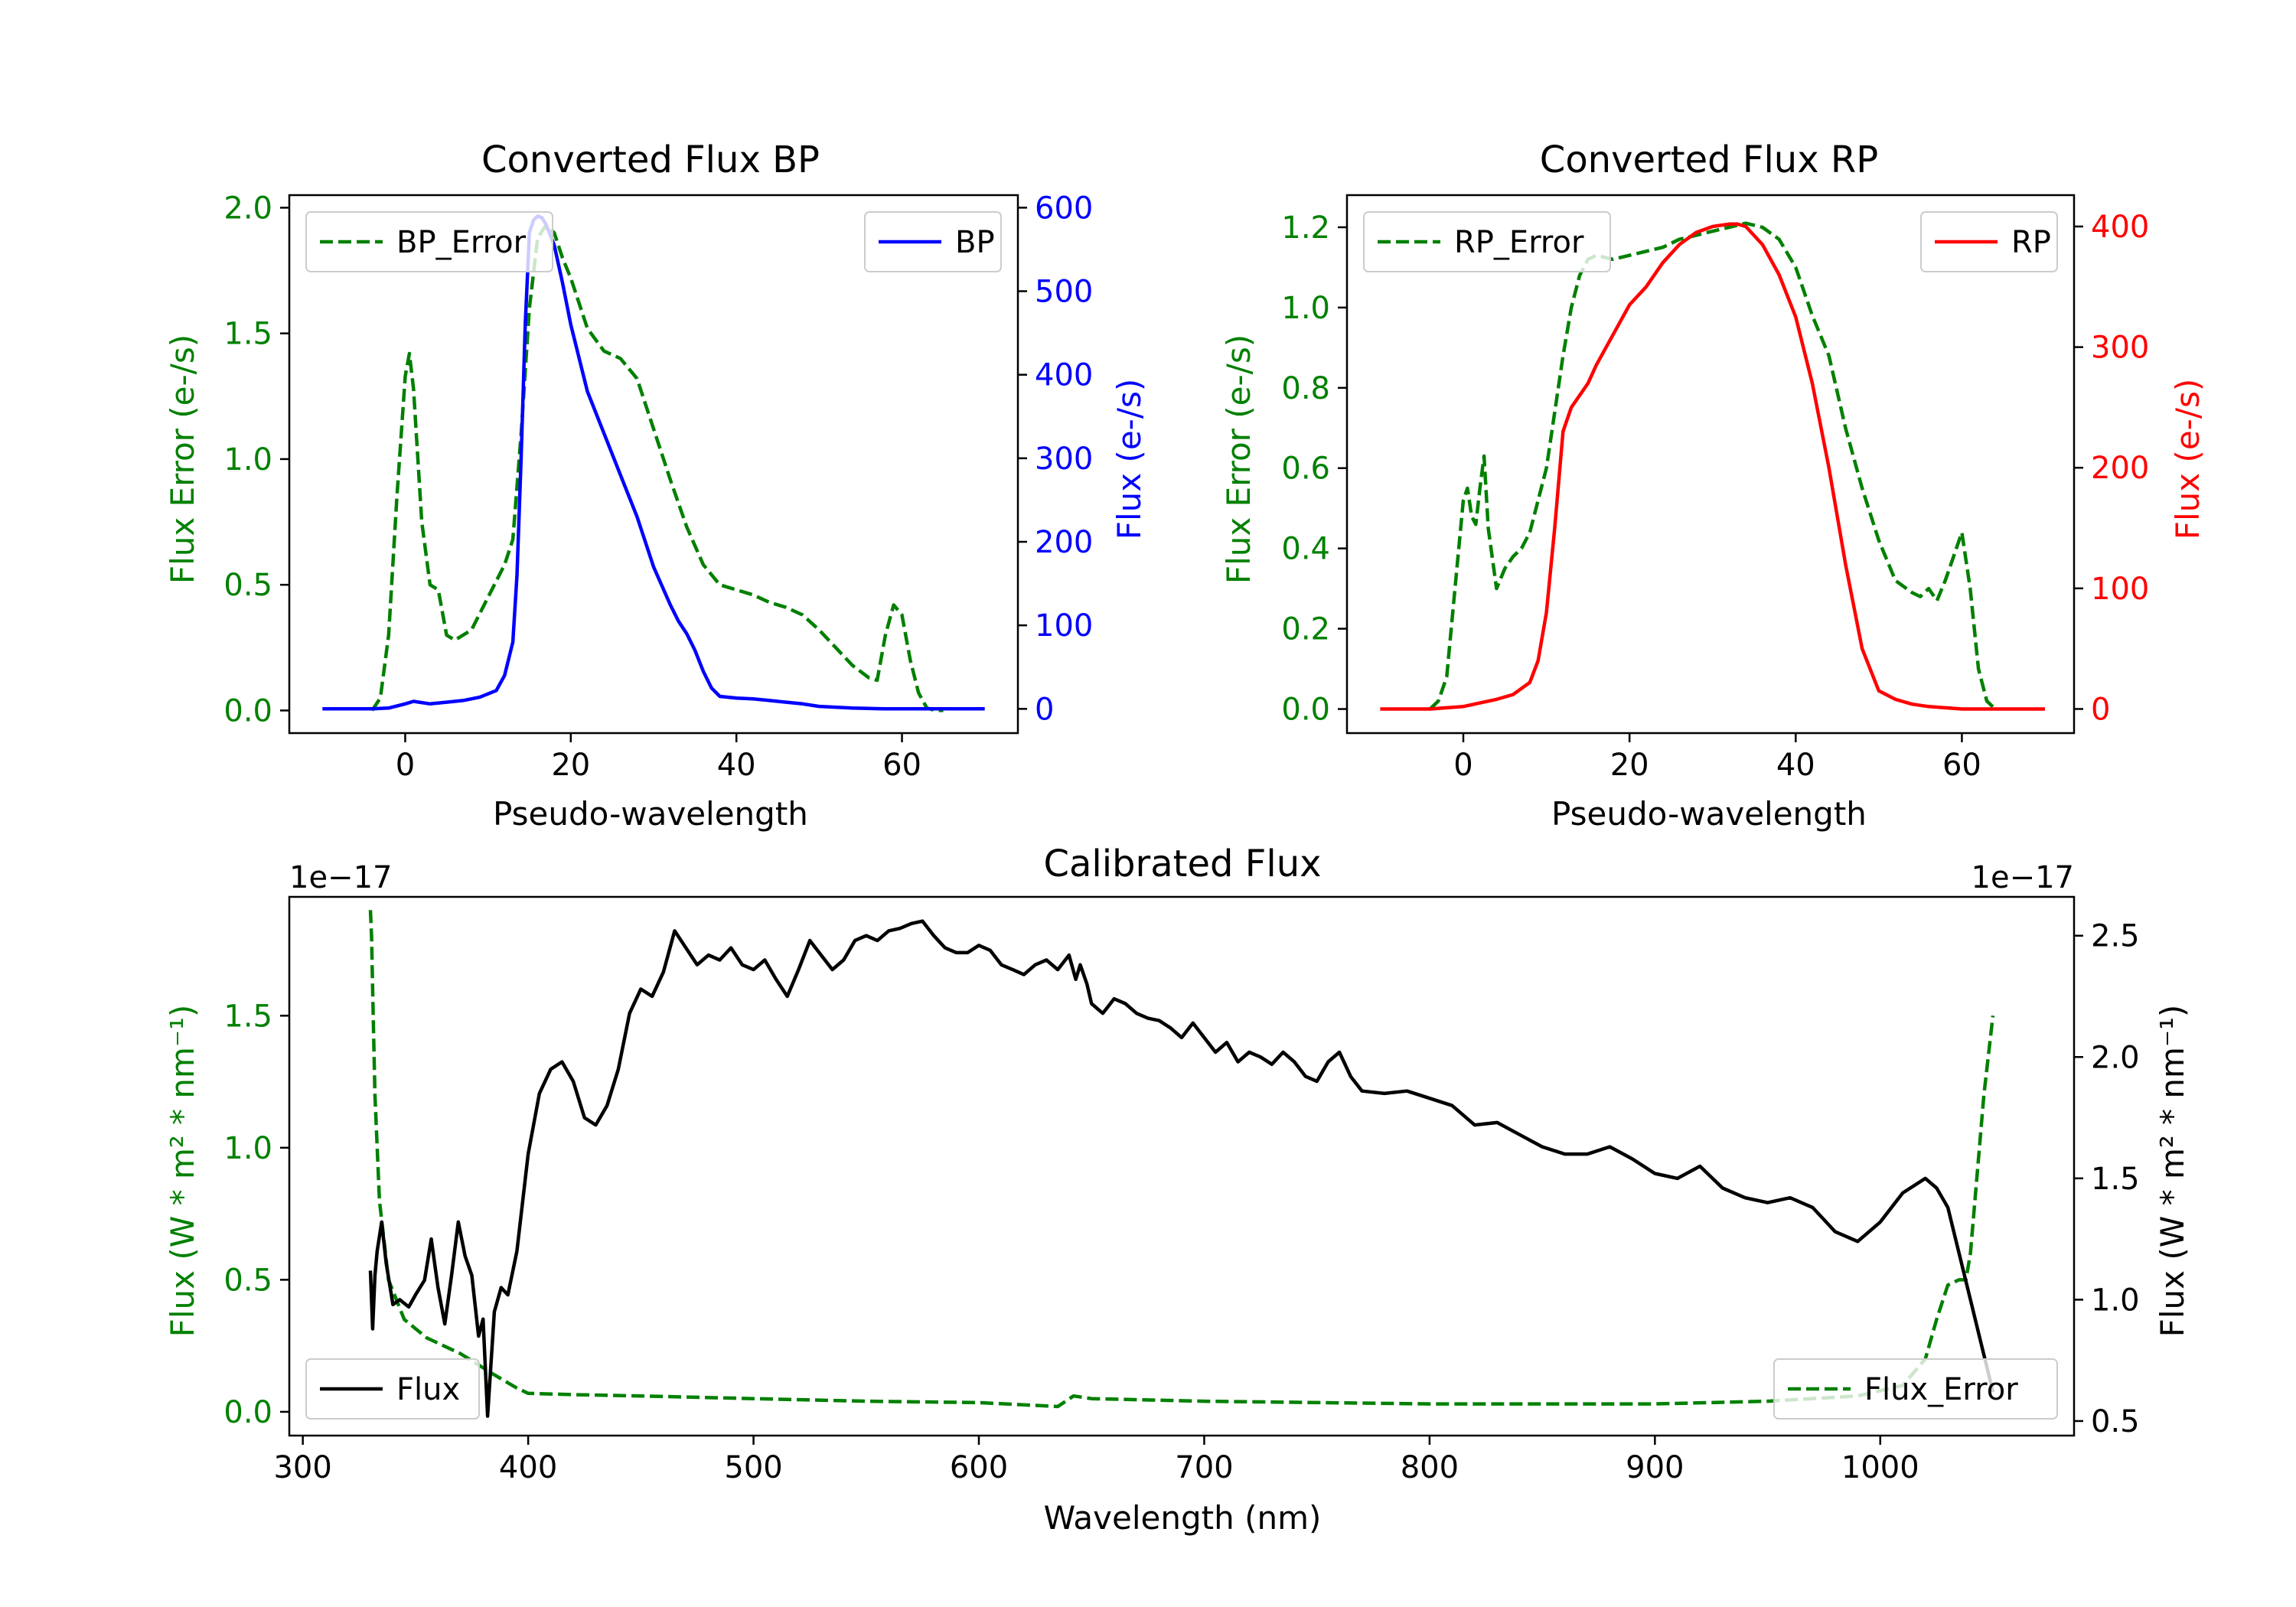 This screenshot has height=1607, width=2296. What do you see at coordinates (979, 1467) in the screenshot?
I see `x-tick-label: 600` at bounding box center [979, 1467].